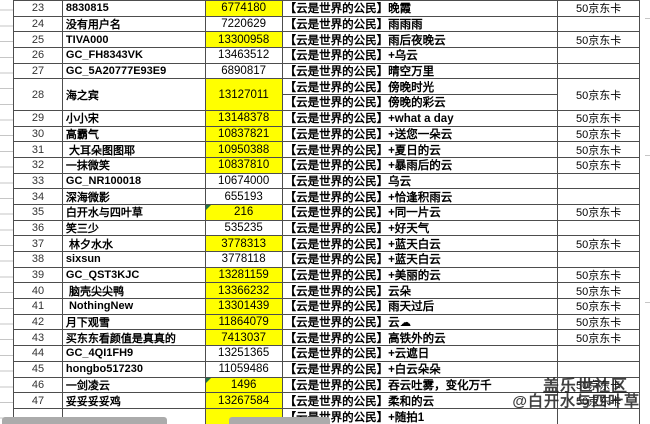 The image size is (650, 424). Describe the element at coordinates (38, 322) in the screenshot. I see `row-number-cell: 42` at that location.